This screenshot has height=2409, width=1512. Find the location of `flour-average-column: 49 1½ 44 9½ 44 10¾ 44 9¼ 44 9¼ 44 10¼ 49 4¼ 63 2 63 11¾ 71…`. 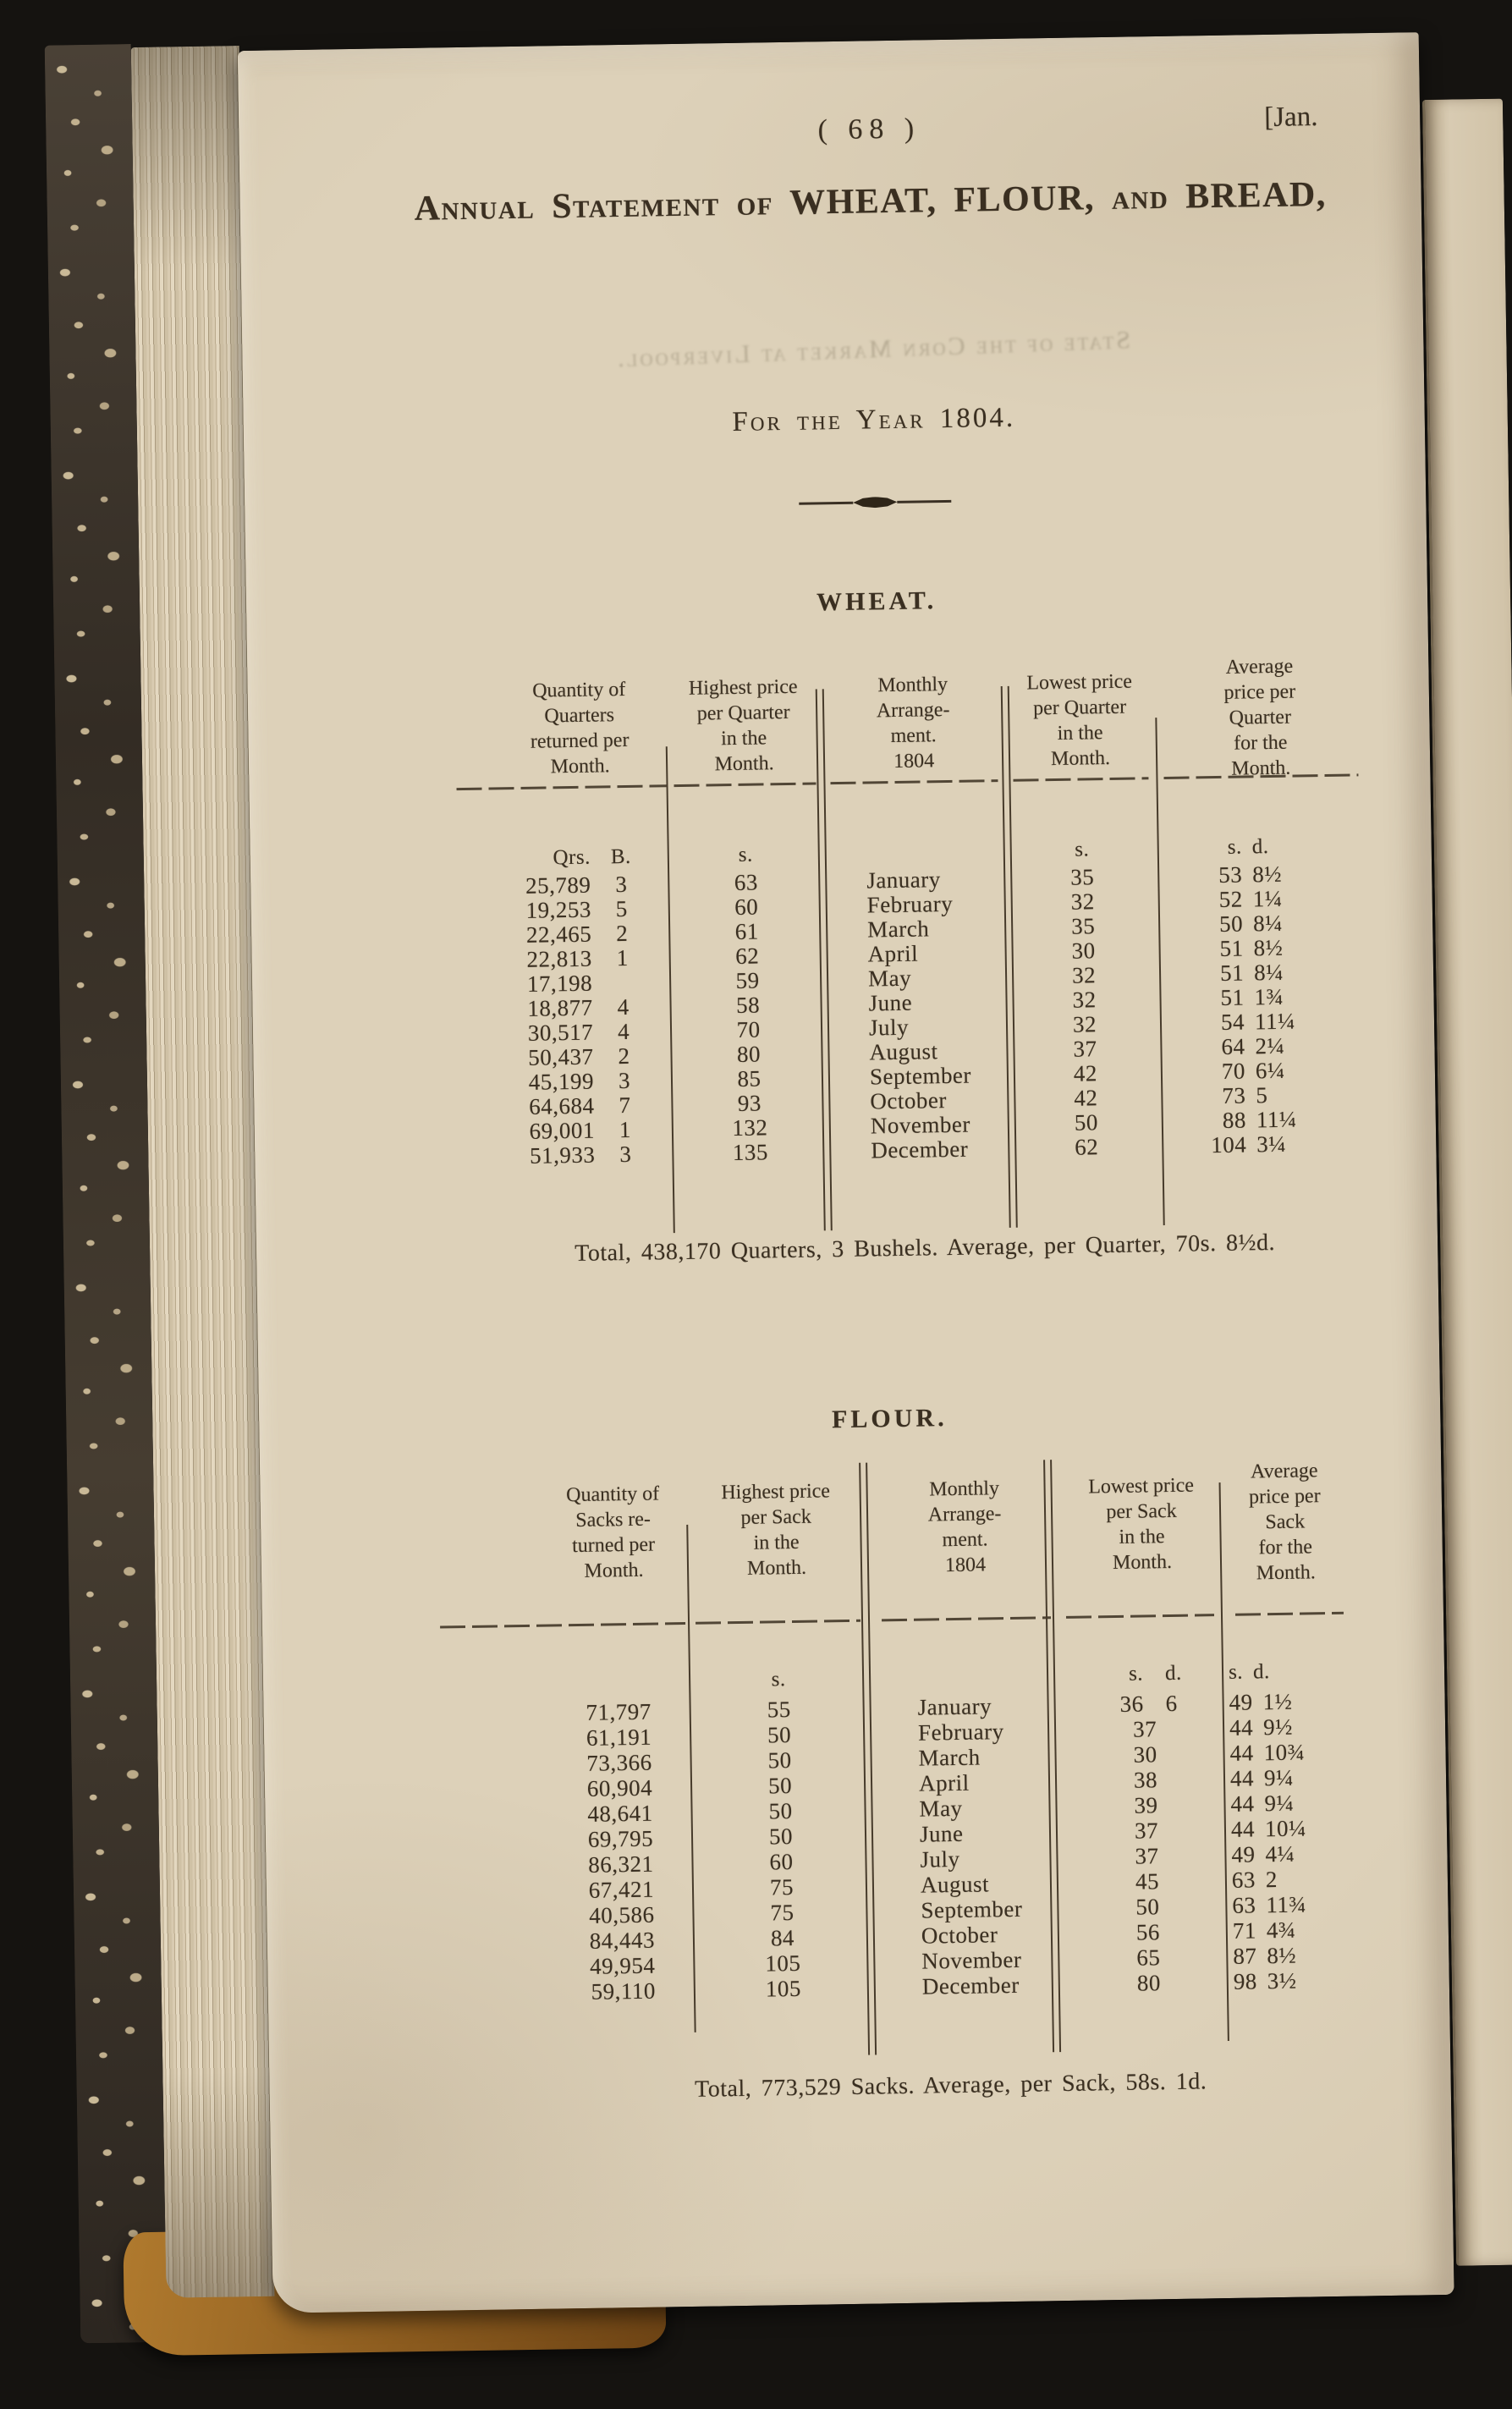

flour-average-column: 49 1½ 44 9½ 44 10¾ 44 9¼ 44 9¼ 44 10¼ 49 4¼ 63 2 63 11¾ 71… is located at coordinates (1290, 1841).